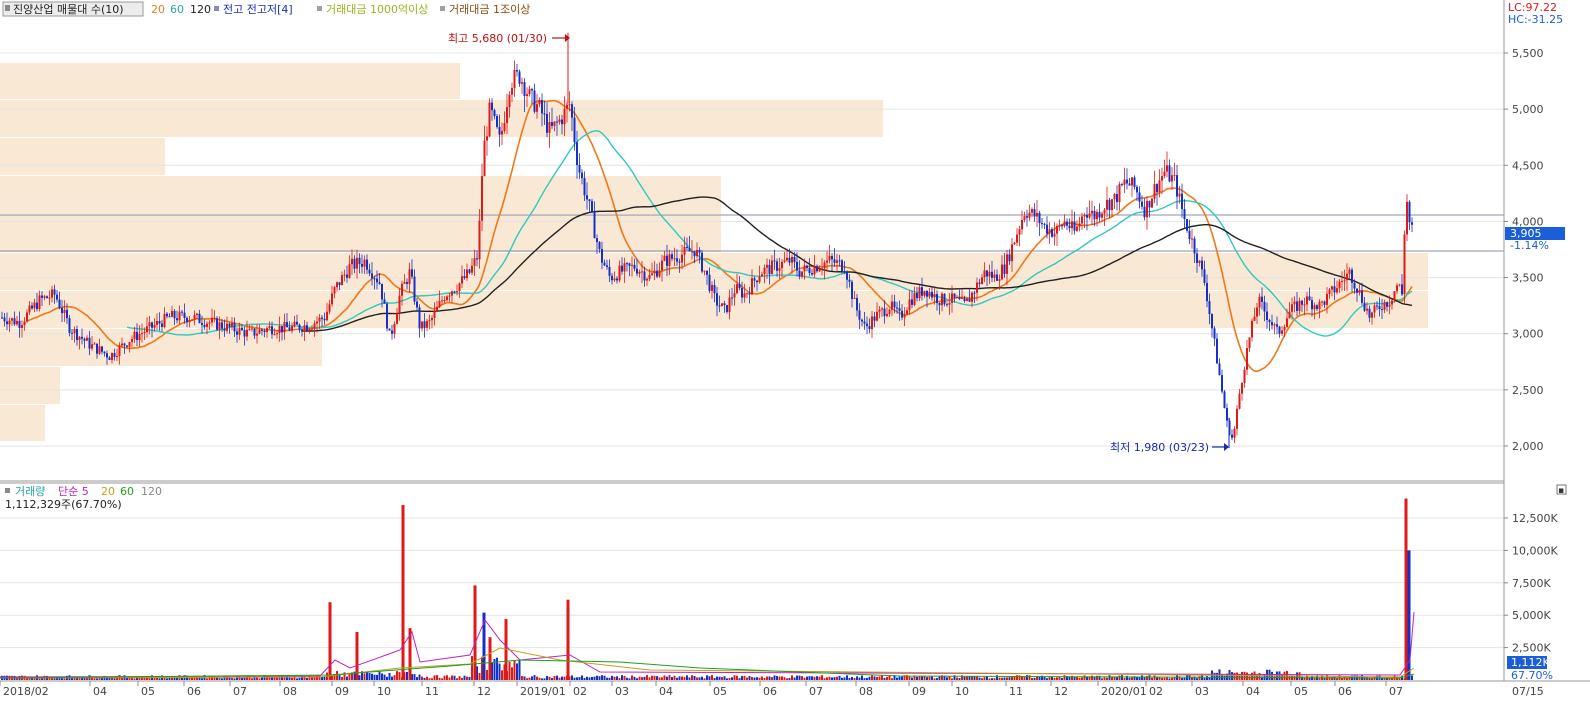 Image resolution: width=1590 pixels, height=711 pixels. I want to click on volume-spike, so click(330, 641).